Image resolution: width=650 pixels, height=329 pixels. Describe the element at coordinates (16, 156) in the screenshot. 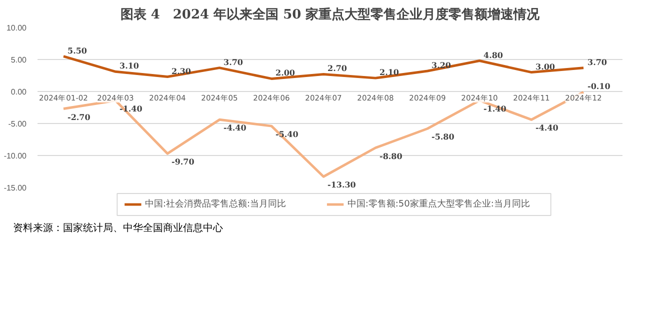

I see `y-tick-label: -10.00` at that location.